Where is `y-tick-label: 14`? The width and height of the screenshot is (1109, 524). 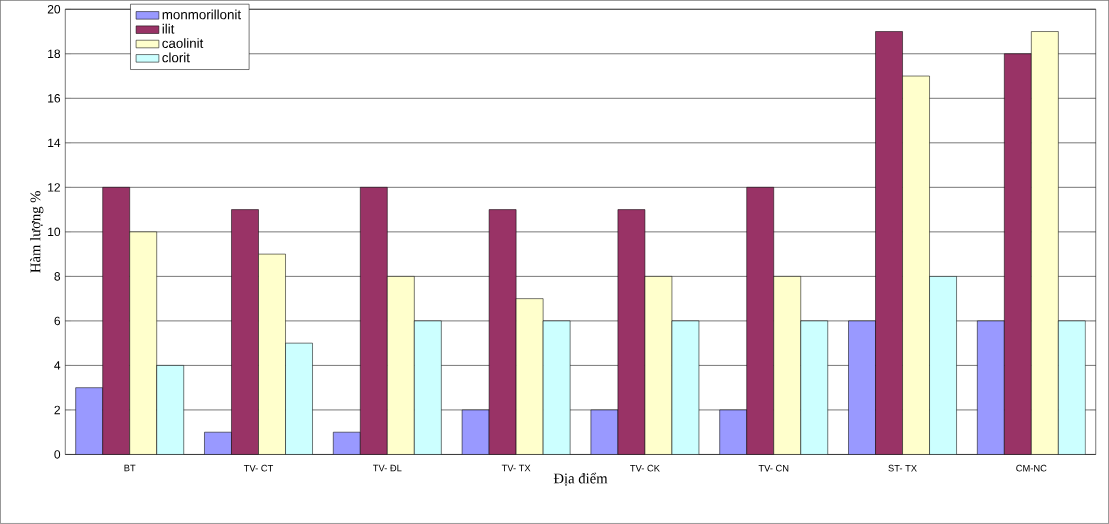 y-tick-label: 14 is located at coordinates (54, 143).